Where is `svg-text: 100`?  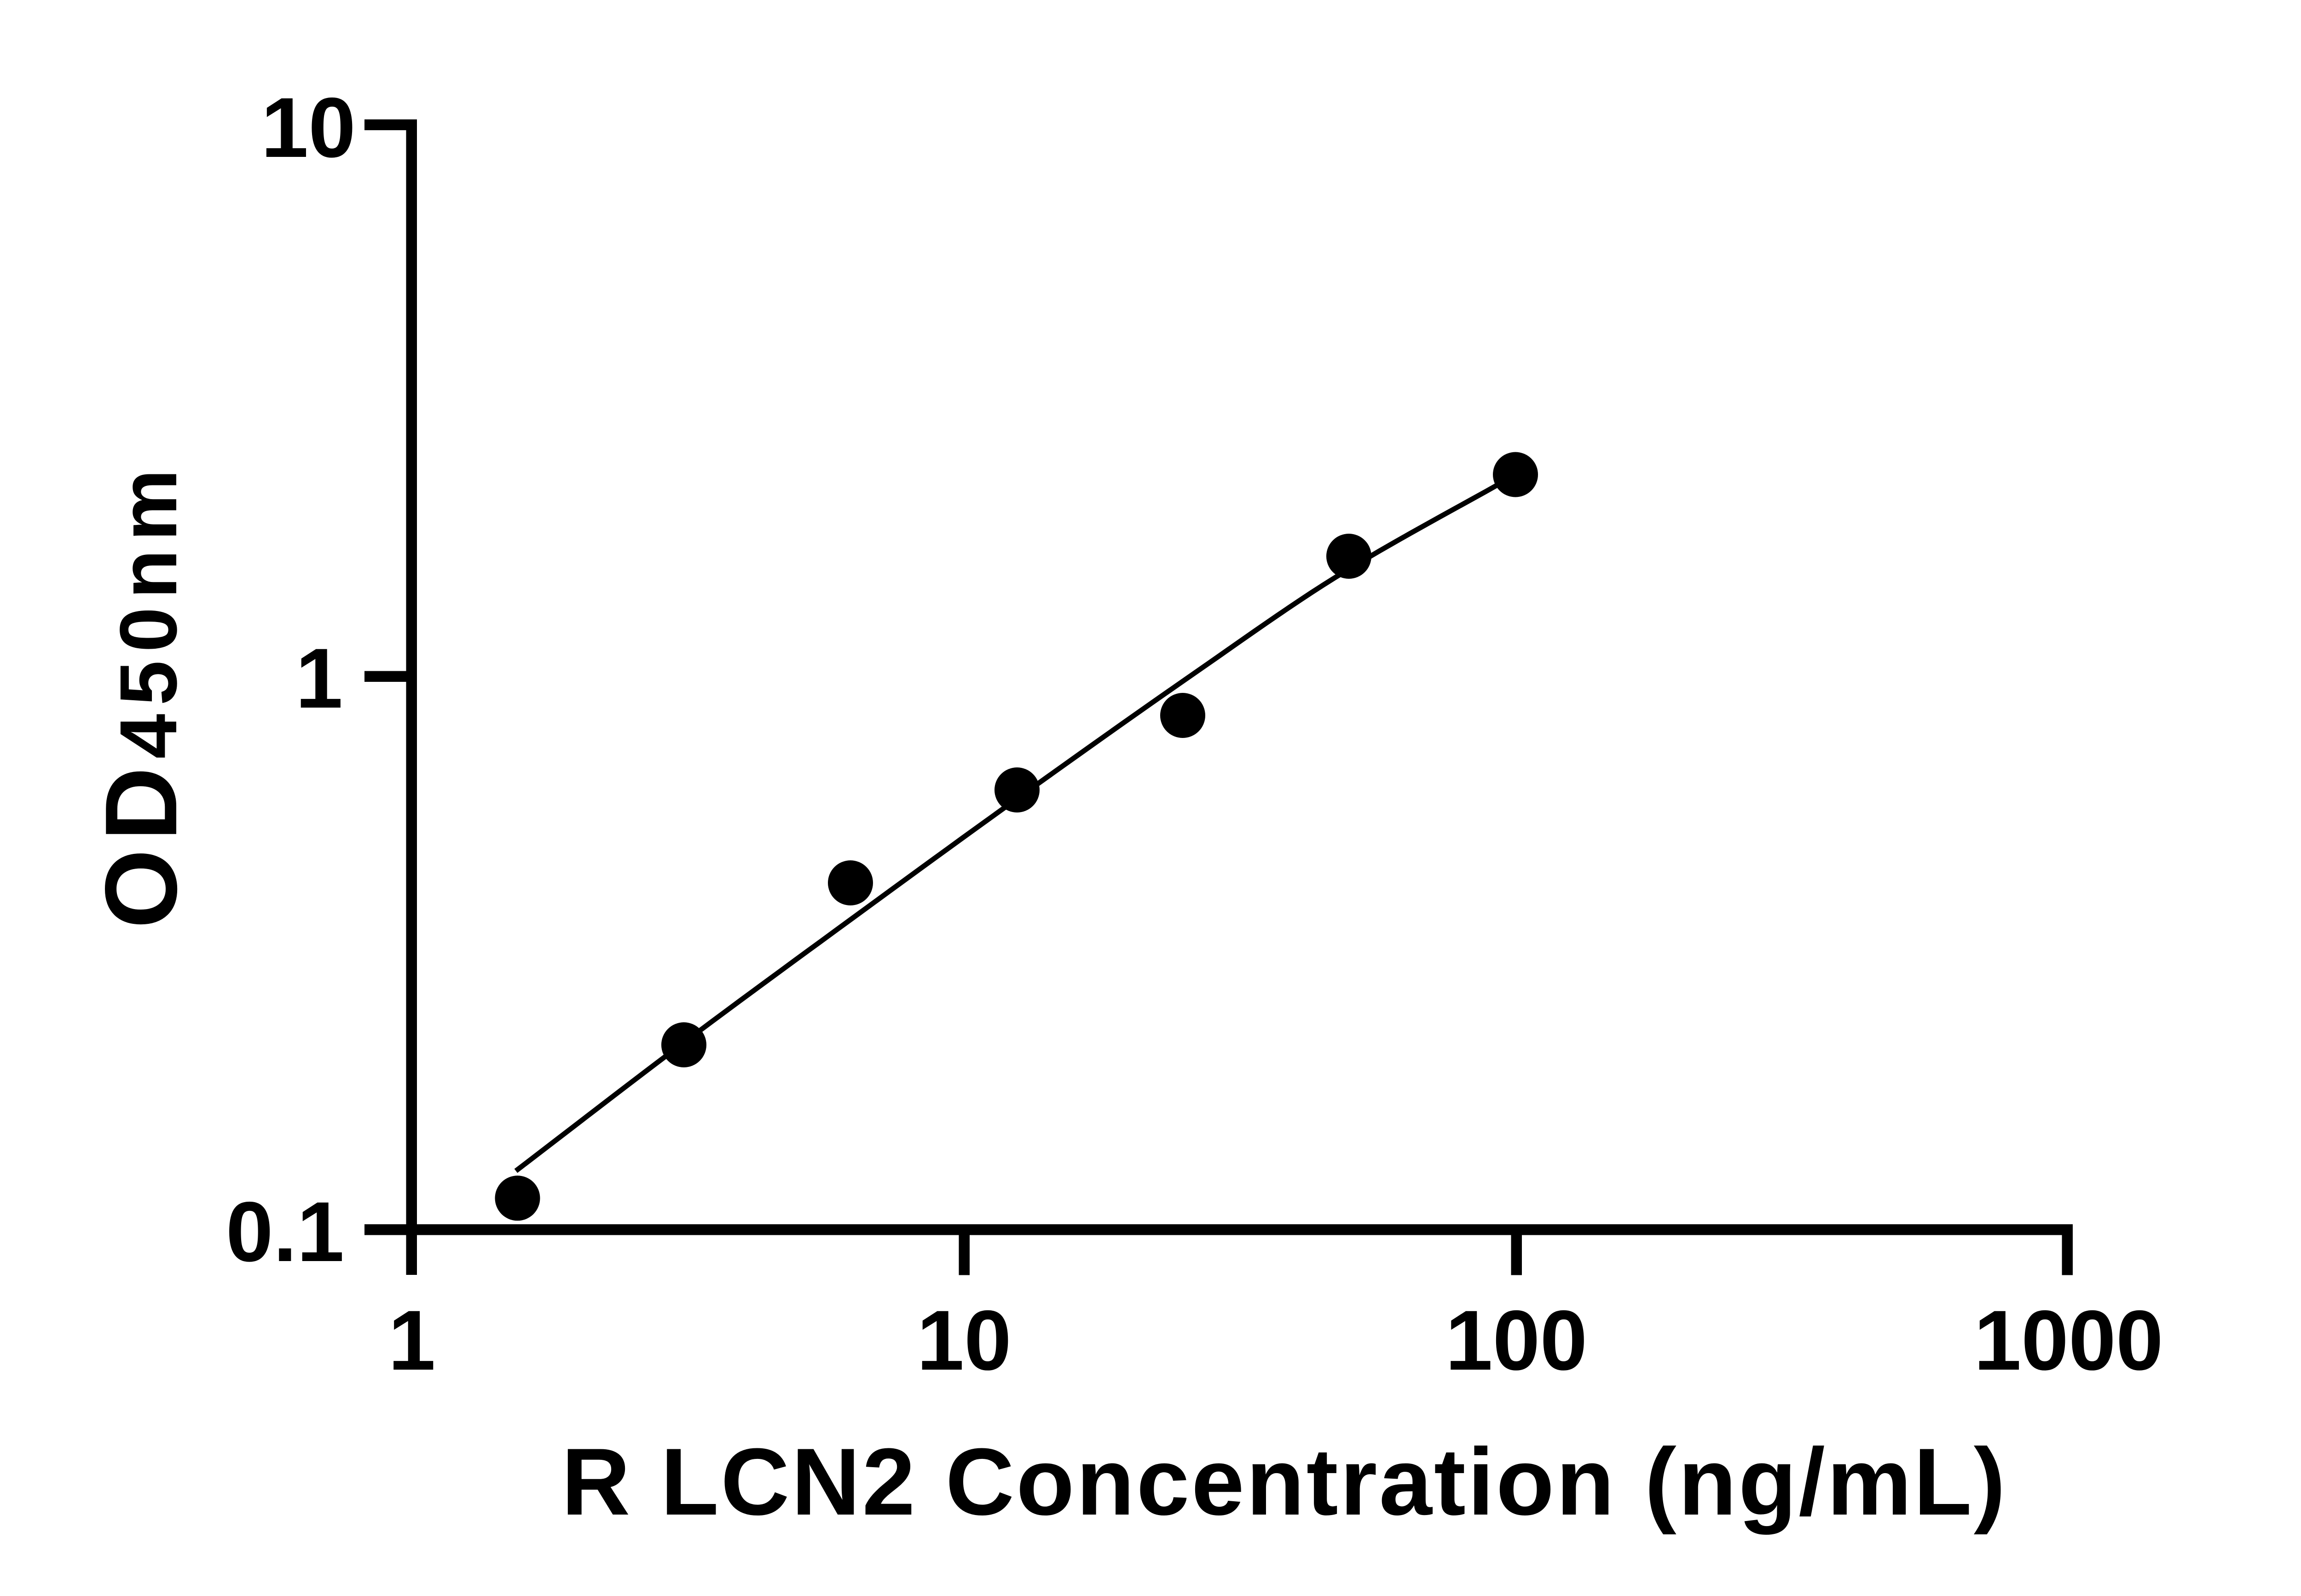
svg-text: 100 is located at coordinates (1516, 1340).